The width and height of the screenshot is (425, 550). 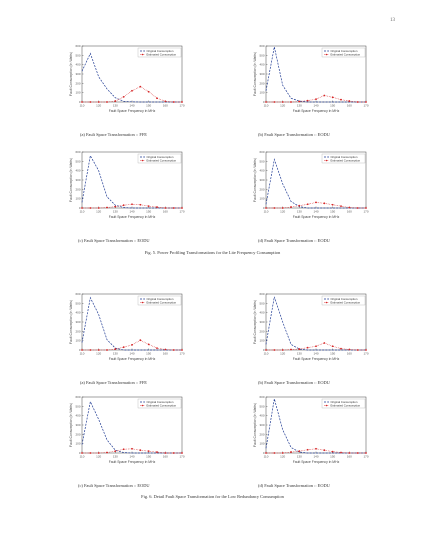 What do you see at coordinates (114, 485) in the screenshot?
I see `panel-caption: (c) Fault Space Transformation :: EODU` at bounding box center [114, 485].